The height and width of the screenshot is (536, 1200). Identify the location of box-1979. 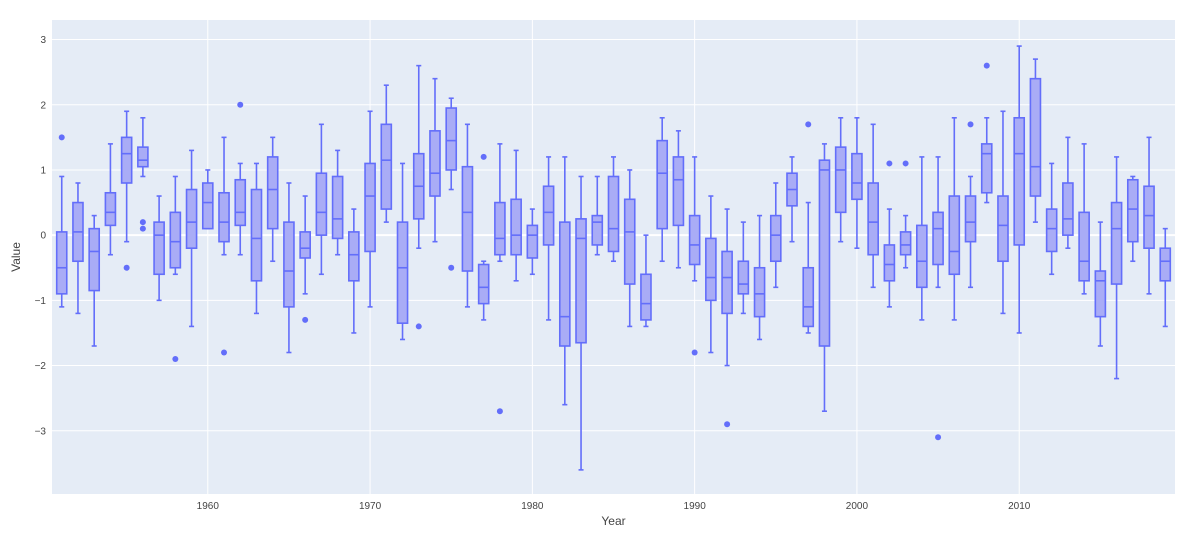
(516, 215).